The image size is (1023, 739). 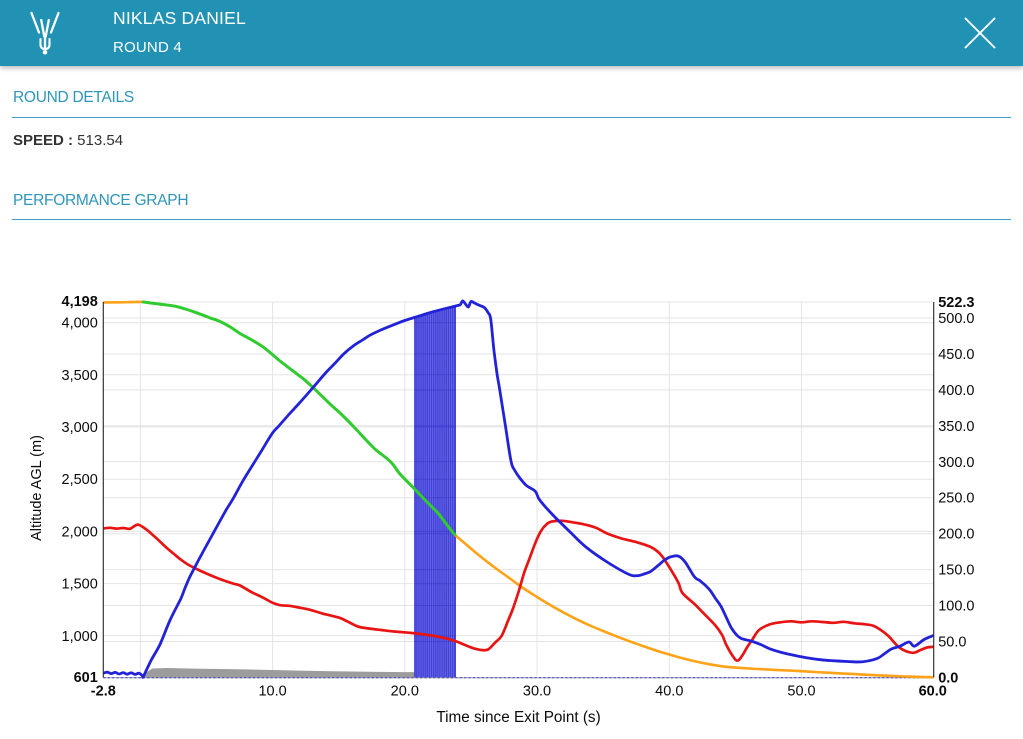 What do you see at coordinates (80, 480) in the screenshot?
I see `svg-text: 2,500` at bounding box center [80, 480].